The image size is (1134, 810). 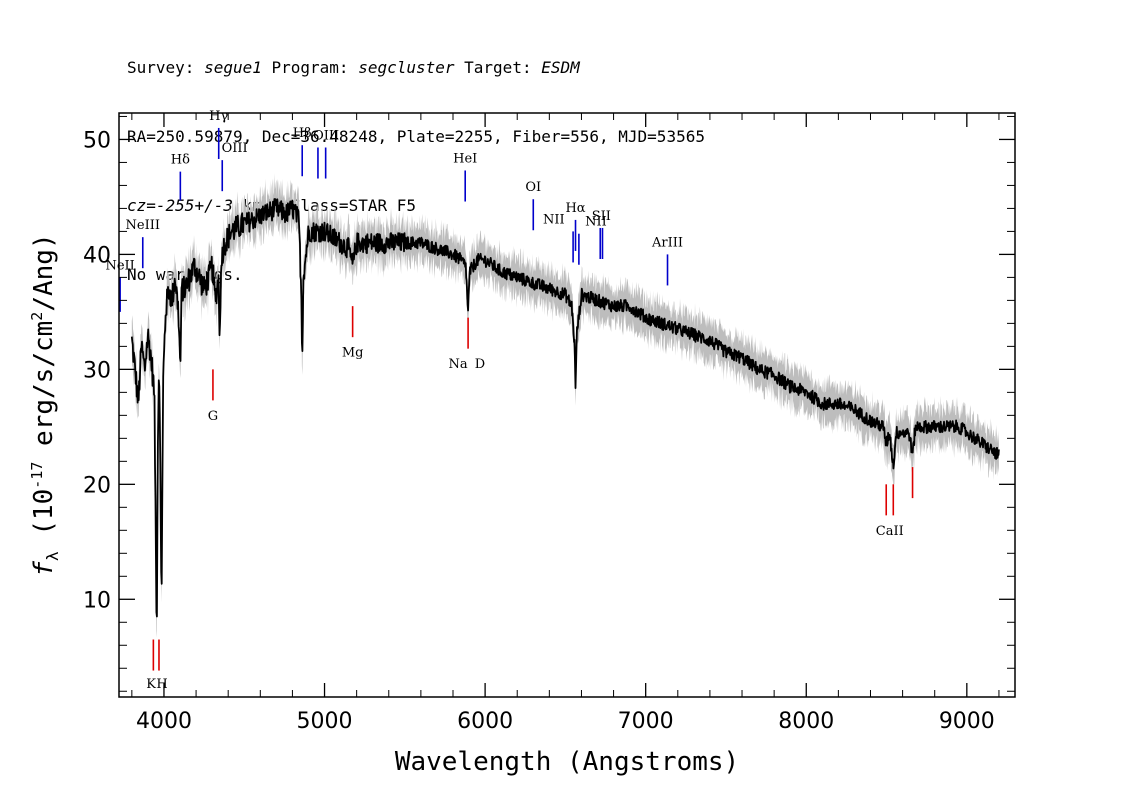 I want to click on line-label: OI, so click(x=533, y=187).